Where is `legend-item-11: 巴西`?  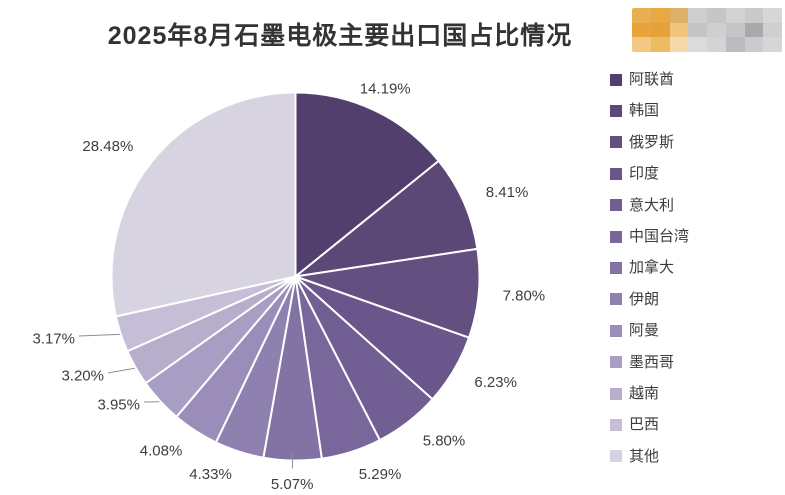 legend-item-11: 巴西 is located at coordinates (695, 424).